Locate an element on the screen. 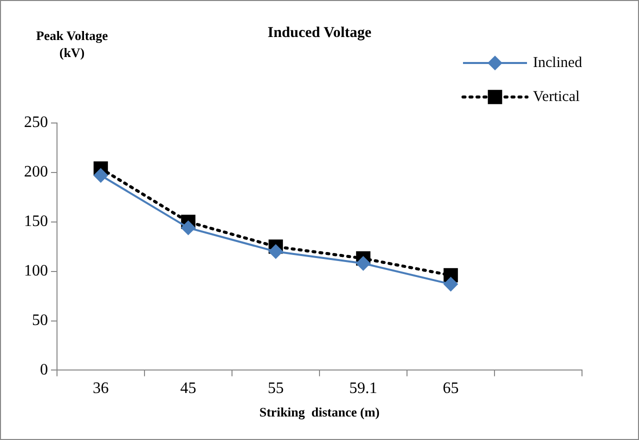 This screenshot has width=639, height=440. x-tick-label: 59.1 is located at coordinates (363, 389).